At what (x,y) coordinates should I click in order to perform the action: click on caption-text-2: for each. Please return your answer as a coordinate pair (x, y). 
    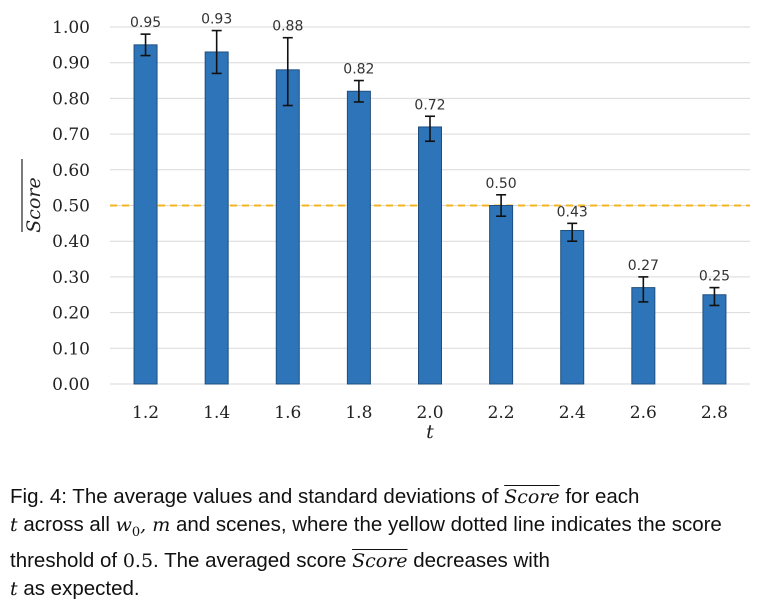
    Looking at the image, I should click on (599, 496).